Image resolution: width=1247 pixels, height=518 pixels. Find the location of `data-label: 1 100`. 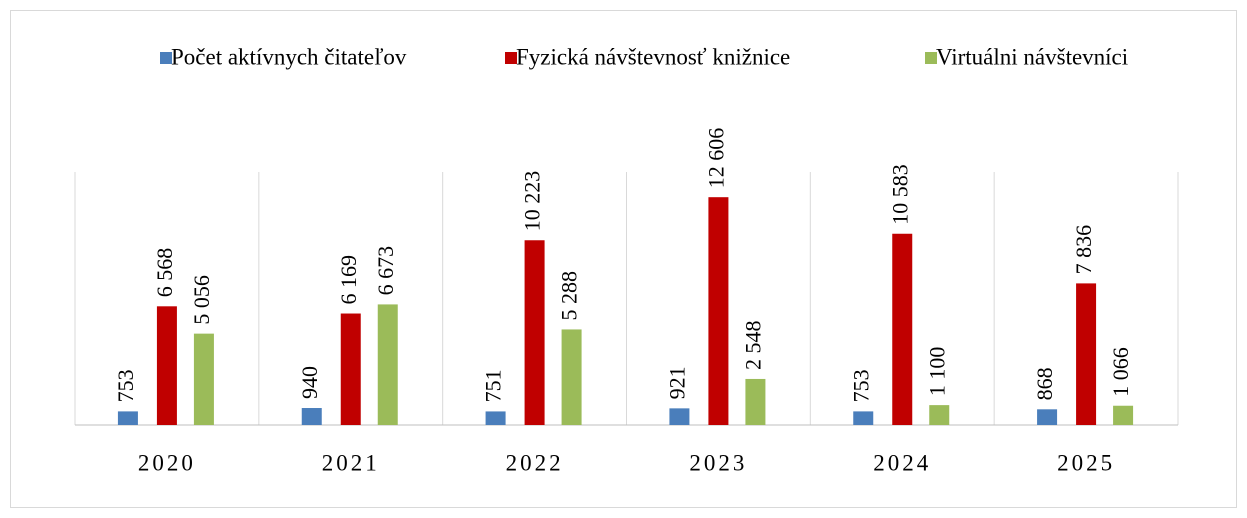

data-label: 1 100 is located at coordinates (936, 372).